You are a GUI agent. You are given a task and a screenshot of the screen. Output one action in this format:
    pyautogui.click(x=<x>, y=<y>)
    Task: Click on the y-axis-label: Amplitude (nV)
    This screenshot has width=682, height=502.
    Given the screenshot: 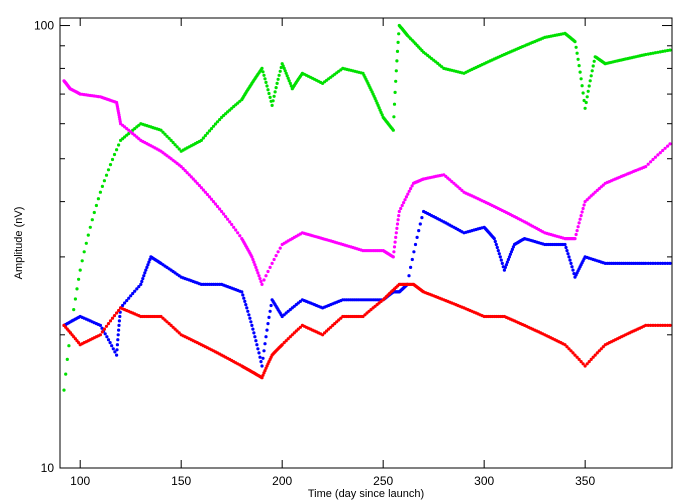 What is the action you would take?
    pyautogui.click(x=19, y=243)
    